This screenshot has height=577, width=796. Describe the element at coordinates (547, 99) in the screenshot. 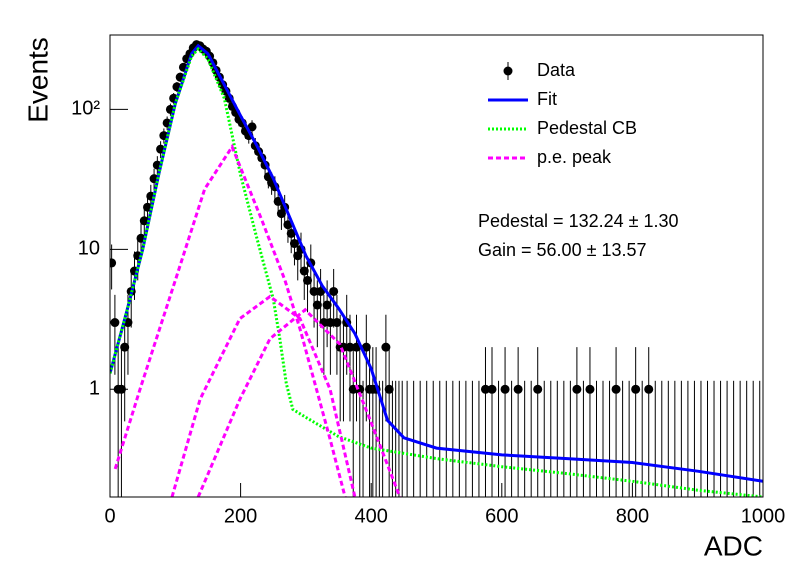

I see `legend-label: Fit` at that location.